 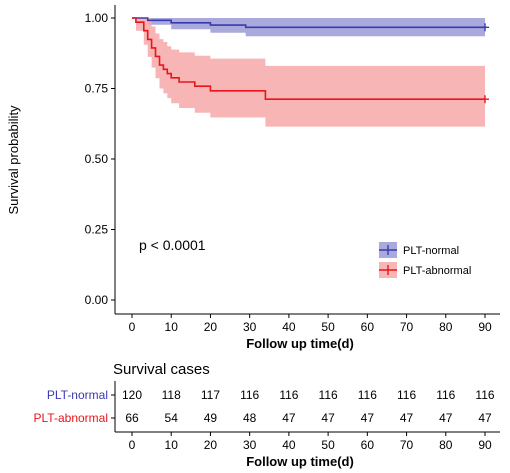 What do you see at coordinates (161, 369) in the screenshot?
I see `risk-table-title: Survival cases` at bounding box center [161, 369].